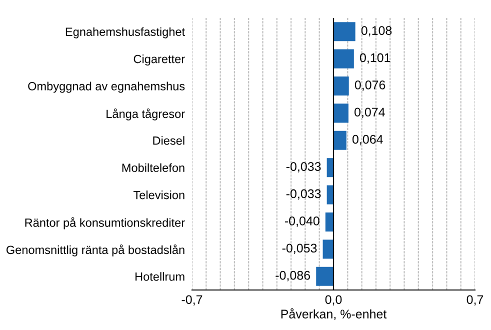 The width and height of the screenshot is (491, 330). Describe the element at coordinates (370, 85) in the screenshot. I see `data-label: 0,076` at that location.